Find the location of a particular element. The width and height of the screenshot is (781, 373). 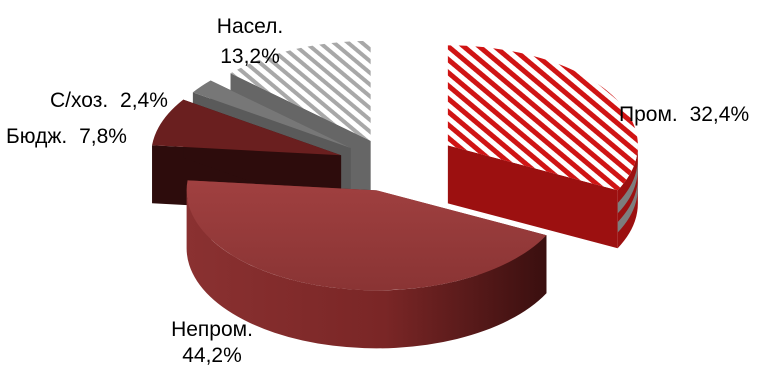

slice-top-budzh is located at coordinates (247, 127).